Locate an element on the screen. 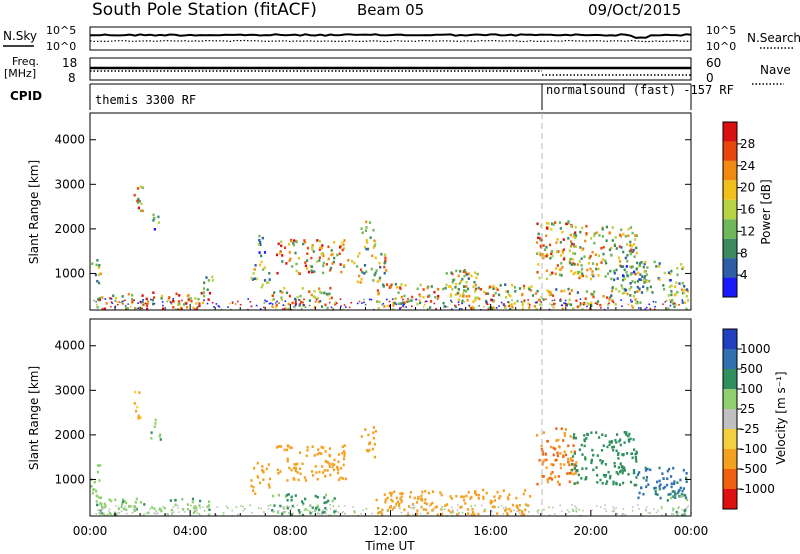 The height and width of the screenshot is (554, 800). x-tick-label: 00:00 is located at coordinates (90, 531).